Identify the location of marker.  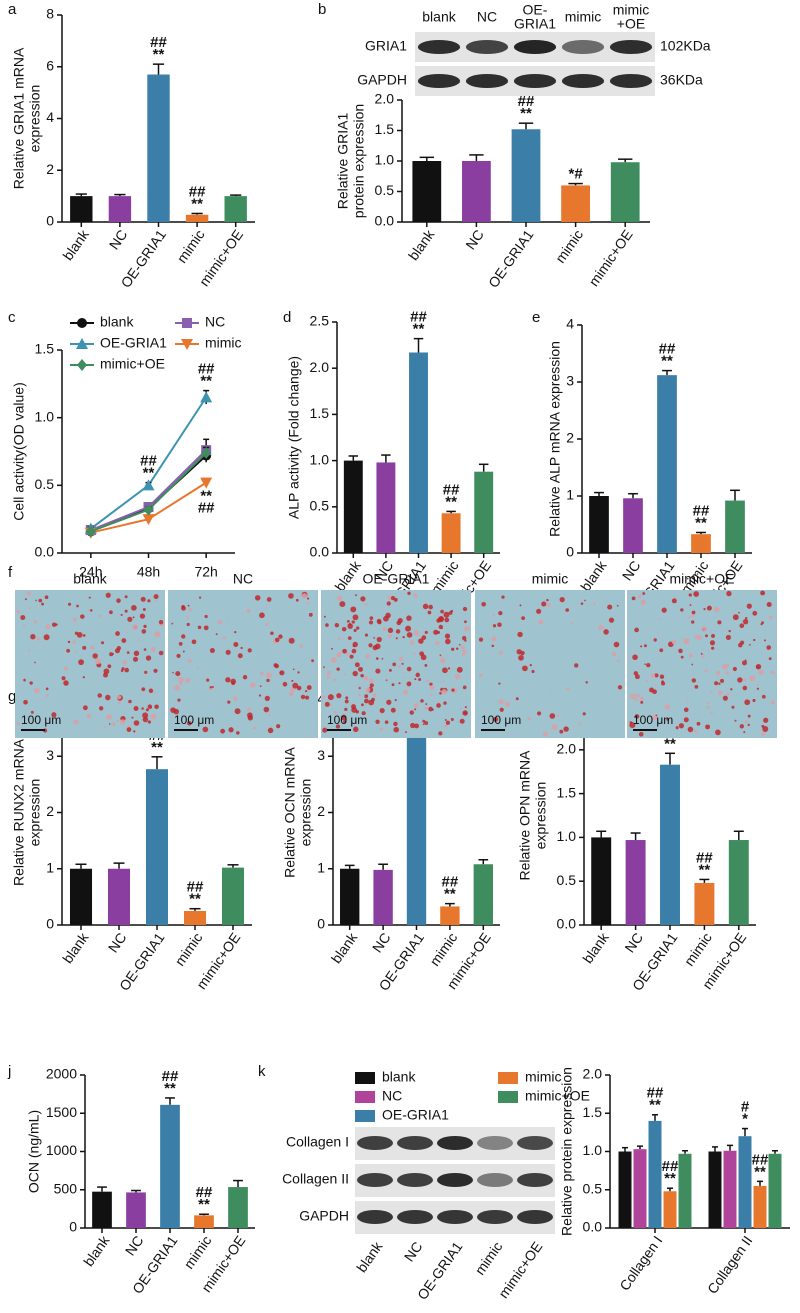
(206, 452).